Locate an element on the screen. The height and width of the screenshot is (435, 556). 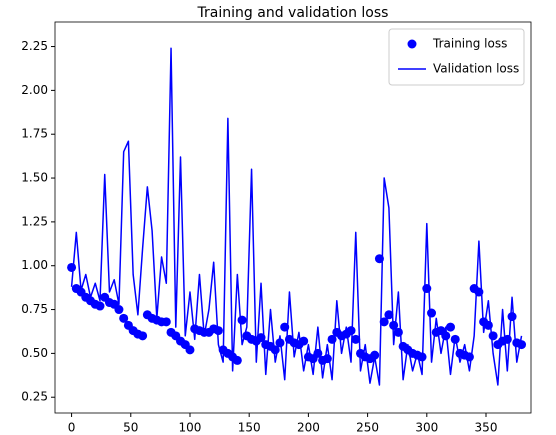
x-tick-label: 350 is located at coordinates (486, 428).